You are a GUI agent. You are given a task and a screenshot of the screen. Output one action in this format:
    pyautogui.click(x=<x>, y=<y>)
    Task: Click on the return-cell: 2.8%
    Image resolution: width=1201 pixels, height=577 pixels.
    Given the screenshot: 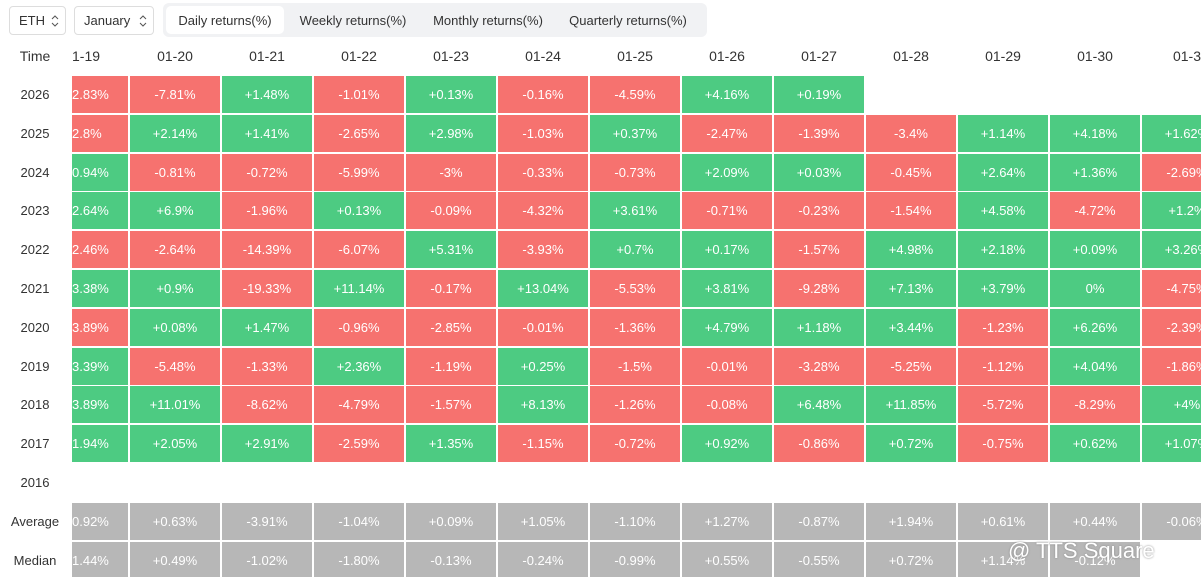 What is the action you would take?
    pyautogui.click(x=100, y=133)
    